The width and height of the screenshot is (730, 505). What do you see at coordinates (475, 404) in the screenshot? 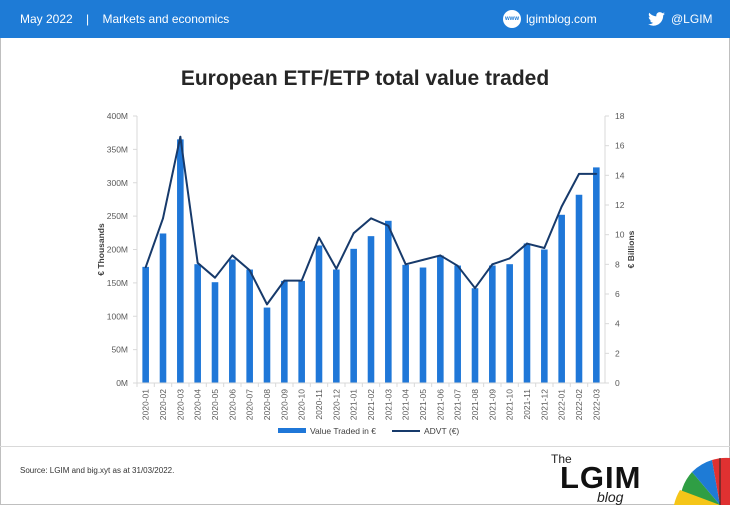
I see `x-tick-label: 2021-08` at bounding box center [475, 404].